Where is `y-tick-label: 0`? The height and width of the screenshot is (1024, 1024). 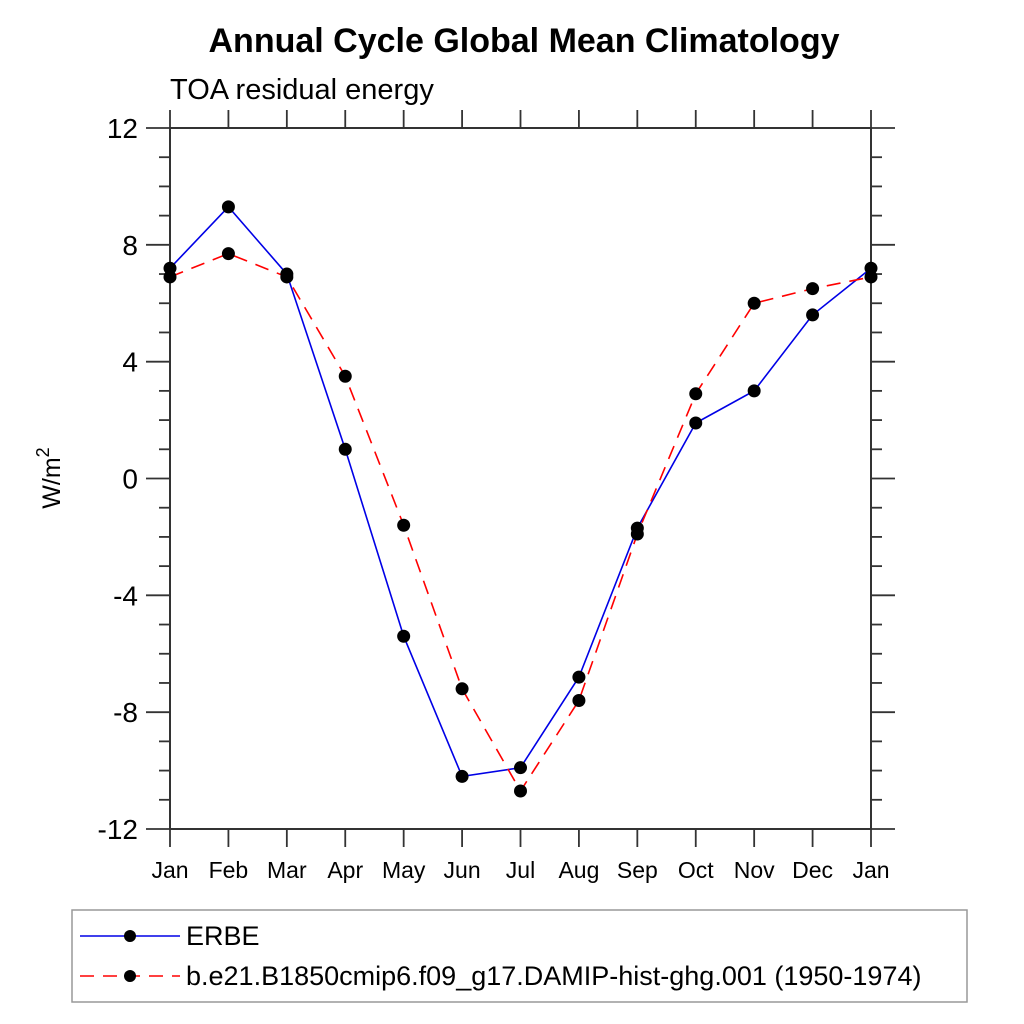
y-tick-label: 0 is located at coordinates (130, 479).